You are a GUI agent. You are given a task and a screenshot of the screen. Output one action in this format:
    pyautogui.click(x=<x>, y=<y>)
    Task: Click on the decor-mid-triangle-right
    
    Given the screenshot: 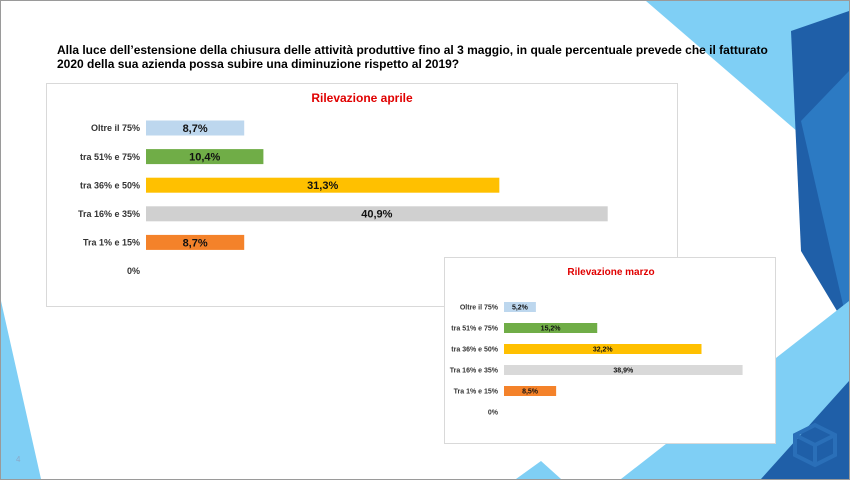 What is the action you would take?
    pyautogui.click(x=825, y=201)
    